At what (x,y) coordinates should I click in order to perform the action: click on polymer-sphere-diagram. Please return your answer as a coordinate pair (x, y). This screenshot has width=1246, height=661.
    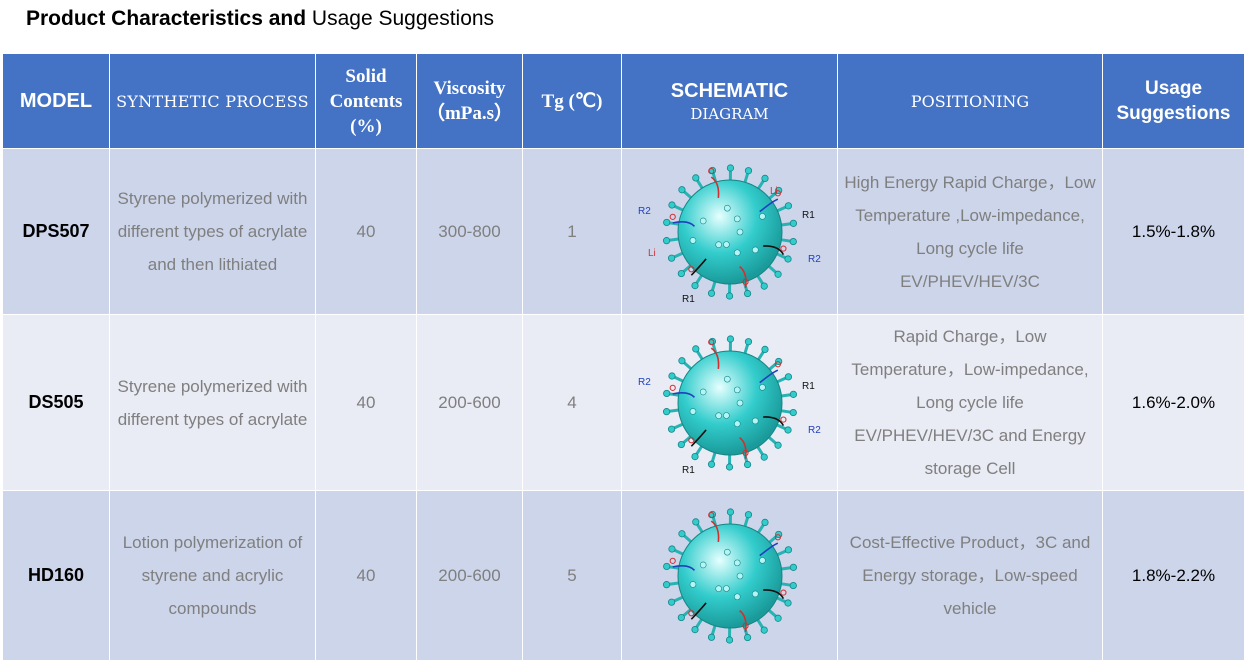
    Looking at the image, I should click on (729, 575).